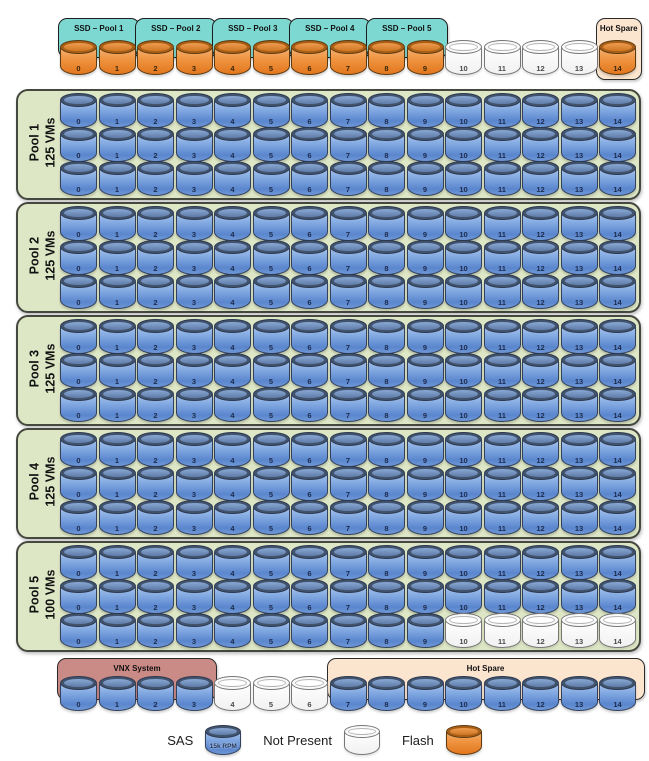 The width and height of the screenshot is (649, 761). Describe the element at coordinates (348, 223) in the screenshot. I see `drive-sas: 7` at that location.